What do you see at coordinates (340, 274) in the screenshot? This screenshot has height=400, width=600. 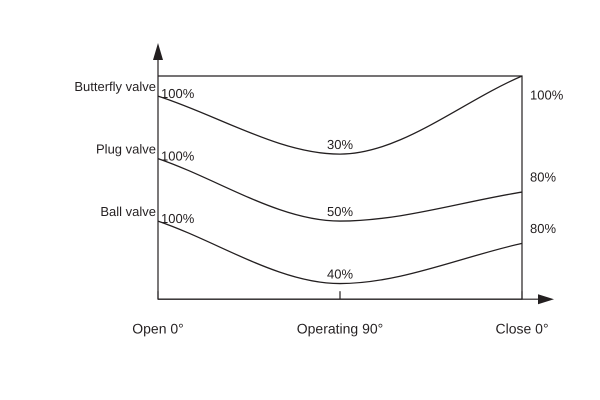 I see `annotation: 40%` at bounding box center [340, 274].